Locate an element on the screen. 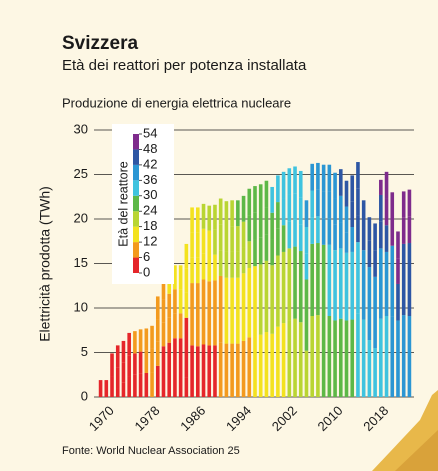  colorbar-tick-label: 30 is located at coordinates (150, 194).